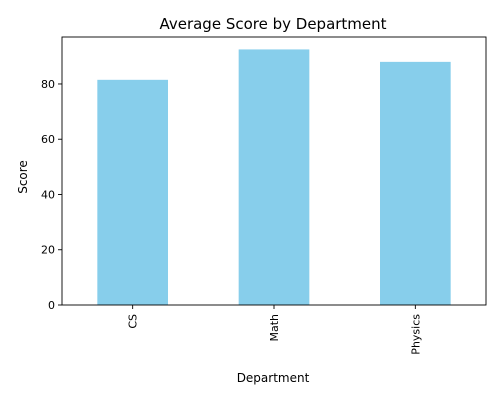  Describe the element at coordinates (415, 334) in the screenshot. I see `x-tick-label-physics: Physics` at that location.